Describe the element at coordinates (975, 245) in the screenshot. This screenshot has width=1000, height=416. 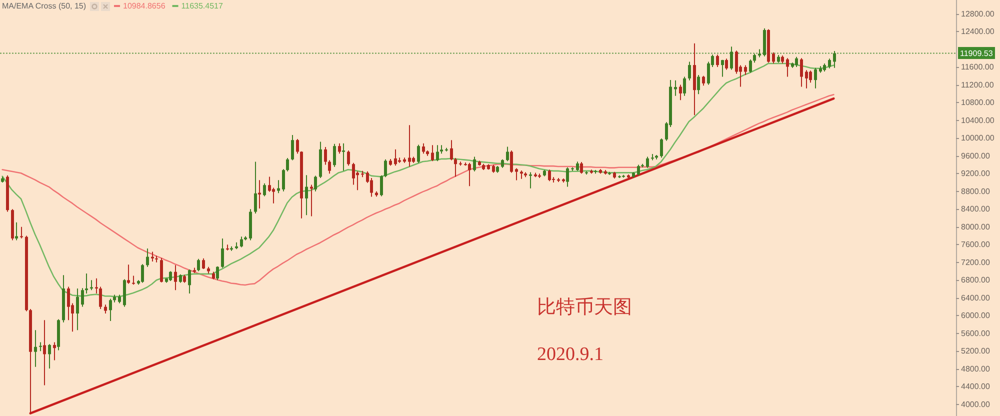
I see `y-tick-label: 7600.00` at that location.